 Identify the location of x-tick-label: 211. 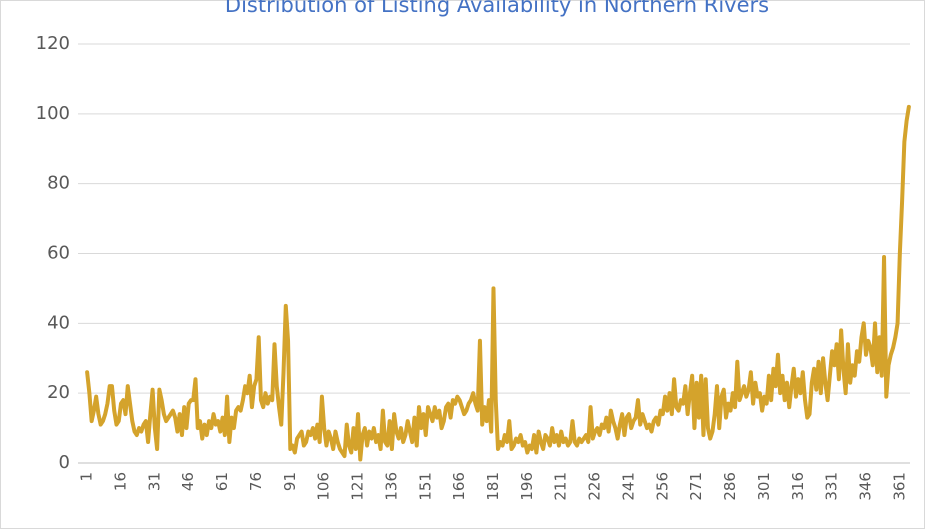
(561, 486).